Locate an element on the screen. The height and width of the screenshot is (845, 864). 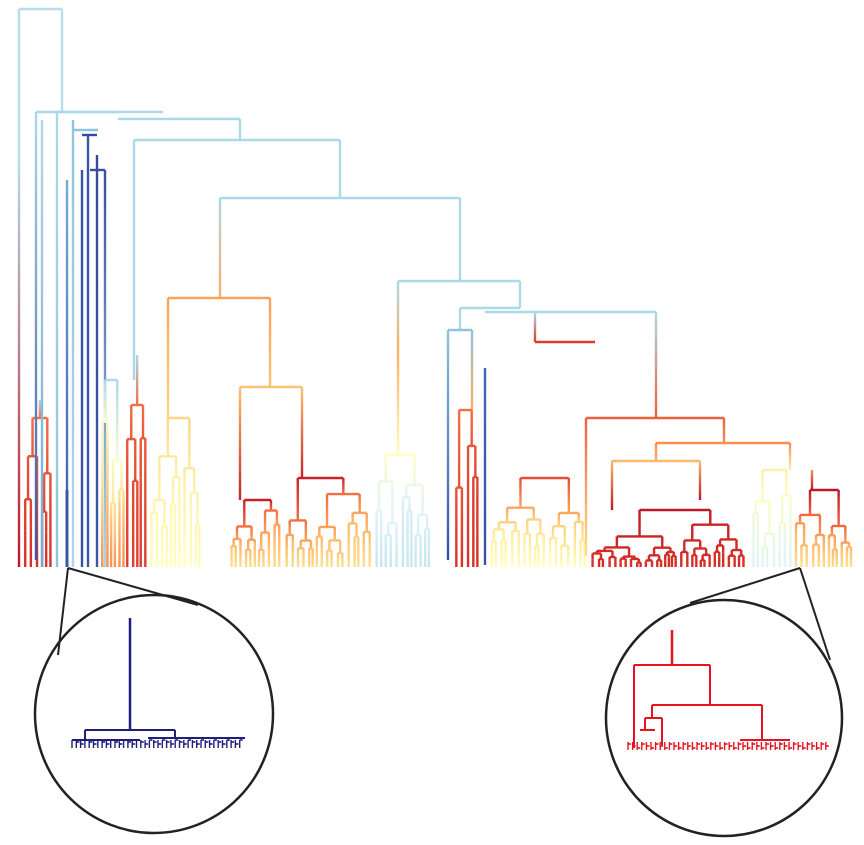
right-zoom-inset is located at coordinates (728, 690).